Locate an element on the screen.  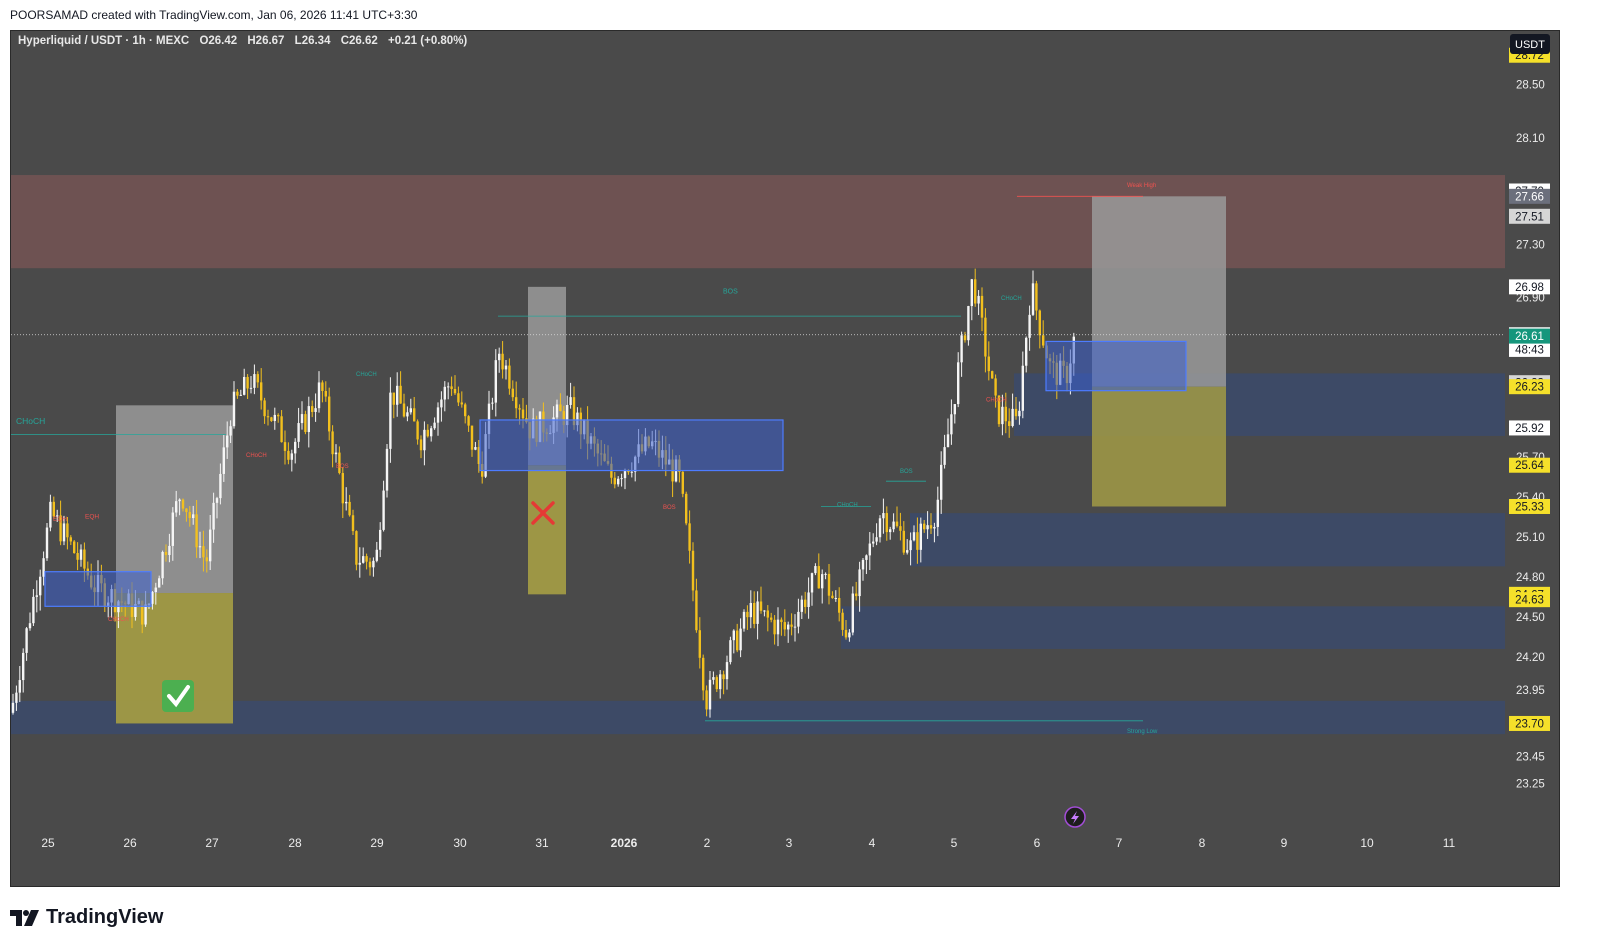
price-tag: 25.33 is located at coordinates (1529, 506).